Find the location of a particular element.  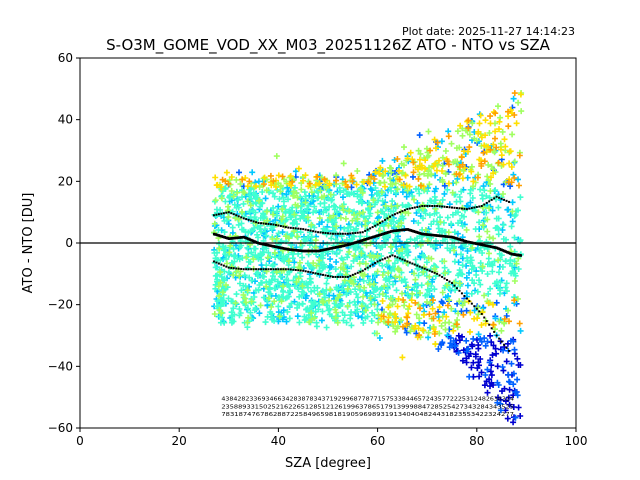

x-tick-label: 80 is located at coordinates (476, 441).